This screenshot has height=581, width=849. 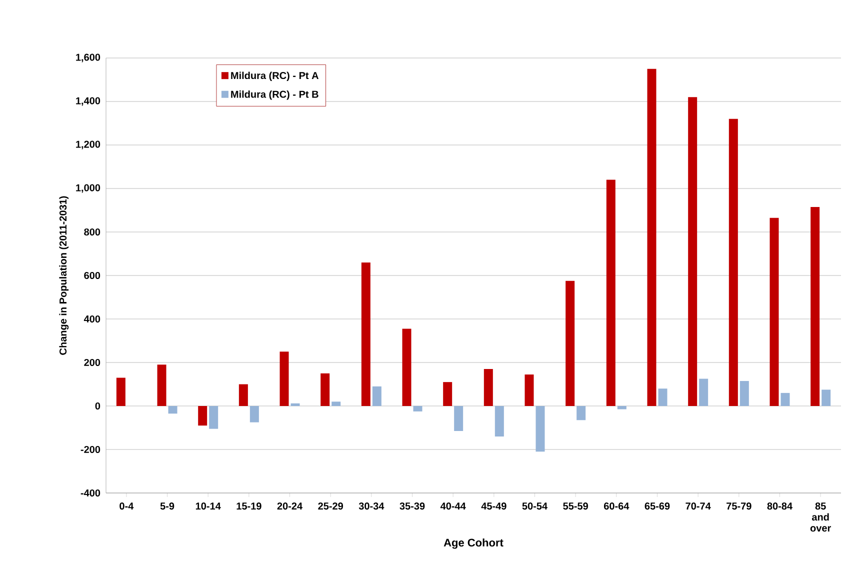 I want to click on y-tick-label: 600, so click(x=92, y=276).